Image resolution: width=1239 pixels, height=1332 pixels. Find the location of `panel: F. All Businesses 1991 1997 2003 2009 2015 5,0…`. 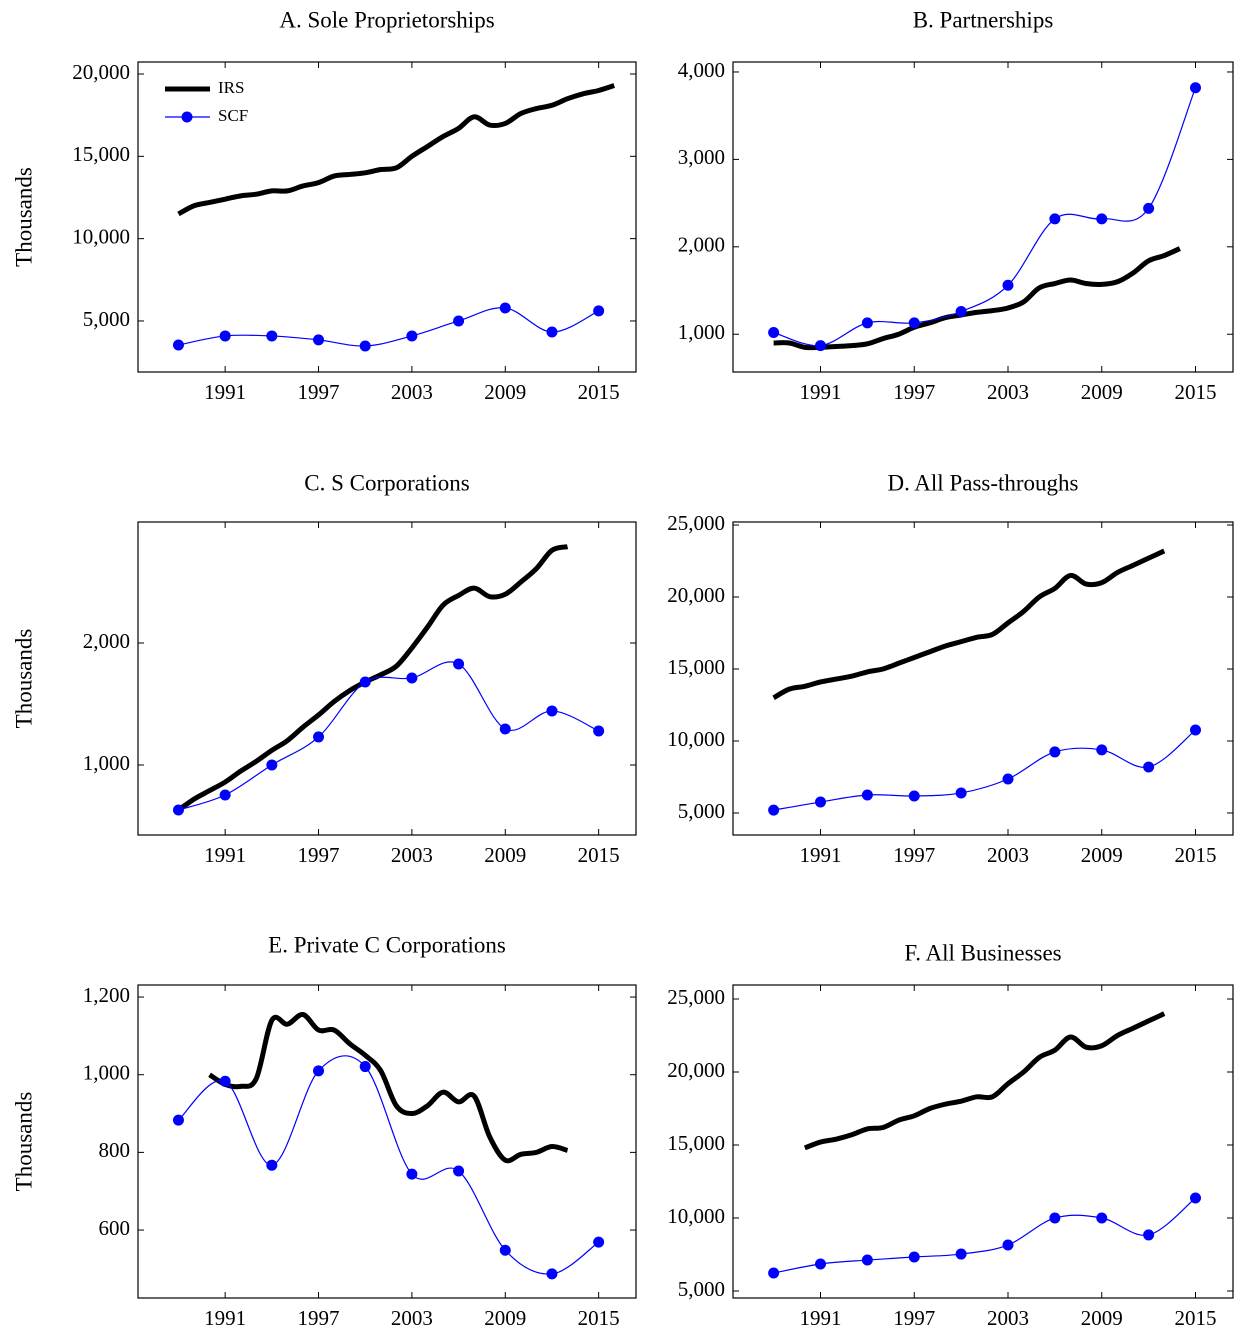

panel: F. All Businesses 1991 1997 2003 2009 2015 5,0… is located at coordinates (950, 1135).